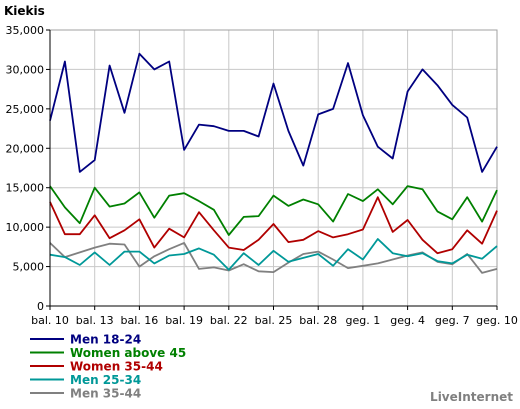 The width and height of the screenshot is (520, 409). I want to click on y-tick-label: 15,000, so click(25, 188).